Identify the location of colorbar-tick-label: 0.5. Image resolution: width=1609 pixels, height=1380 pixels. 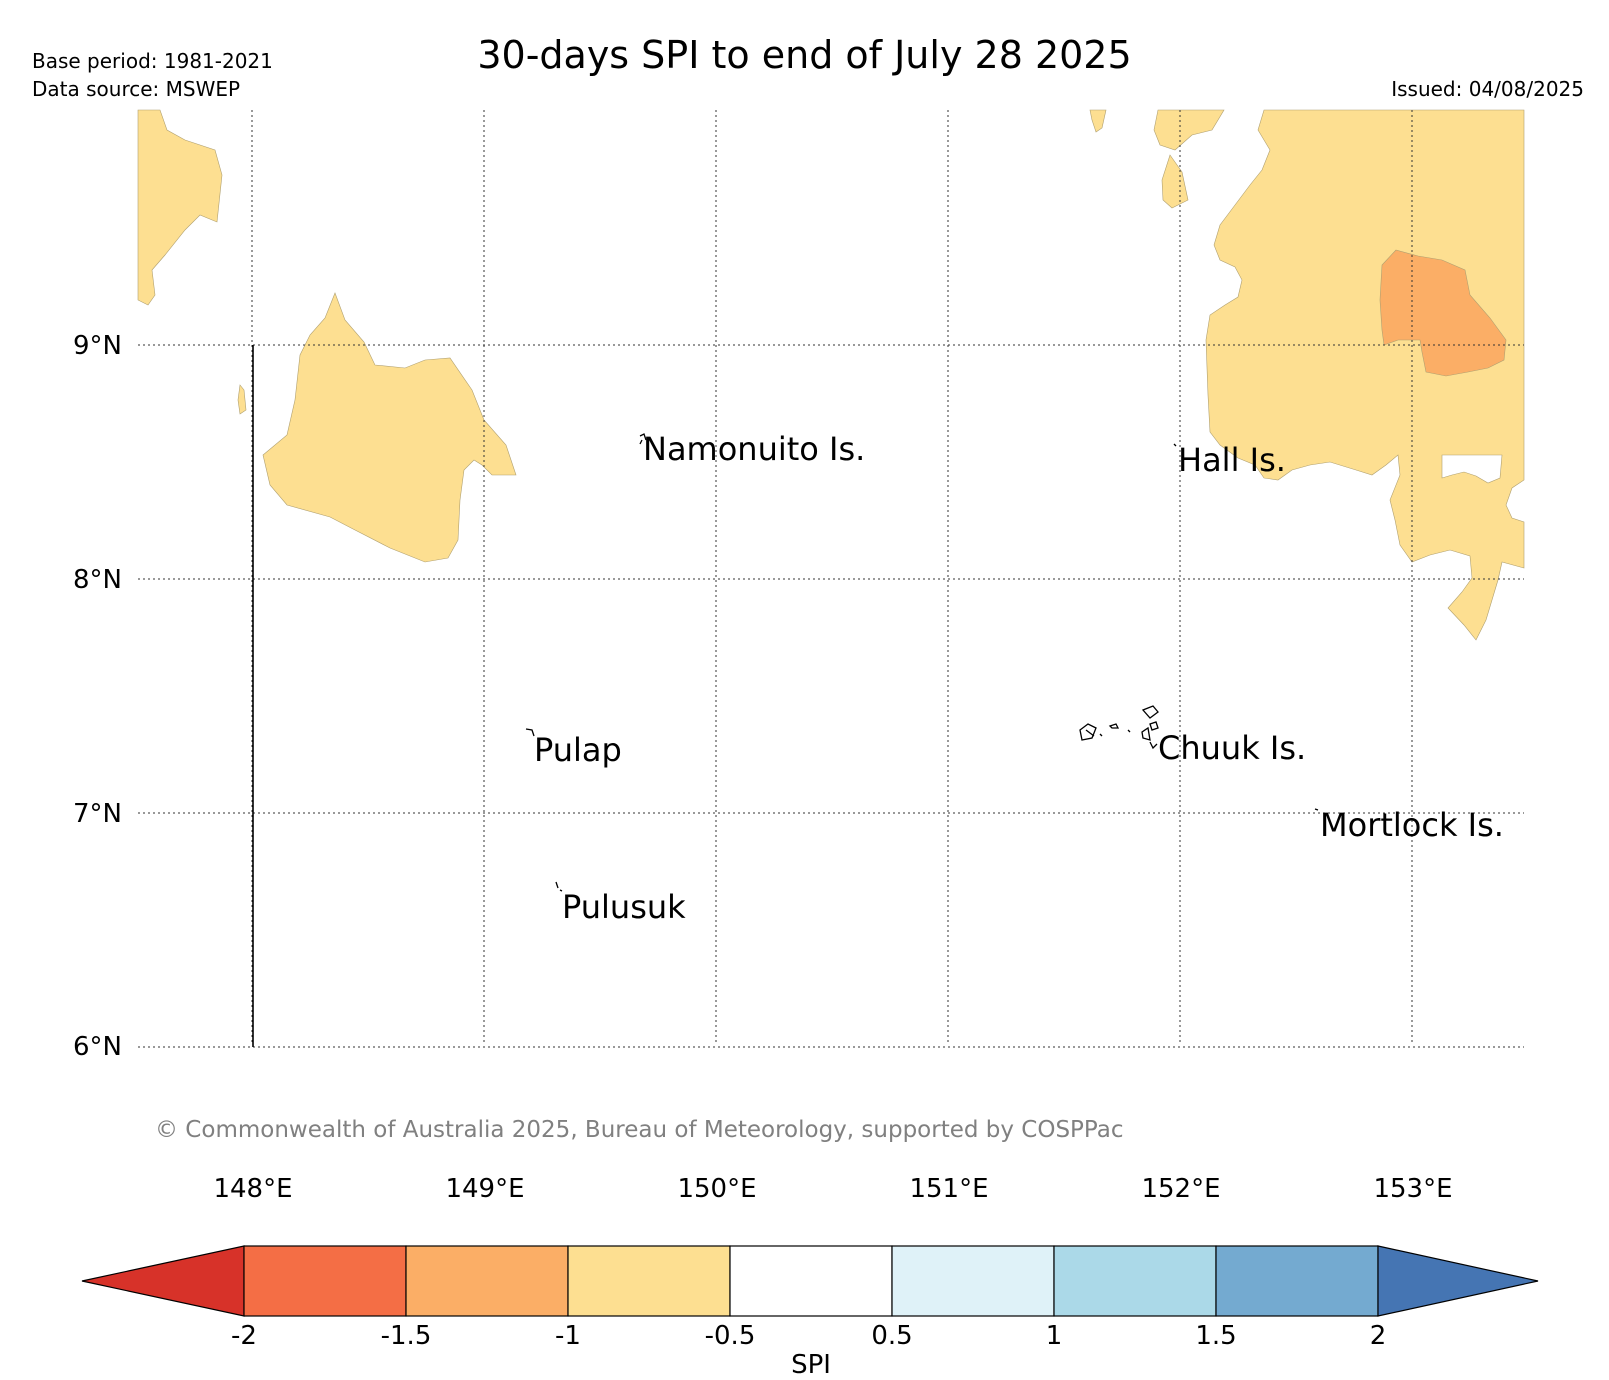
(891, 1336).